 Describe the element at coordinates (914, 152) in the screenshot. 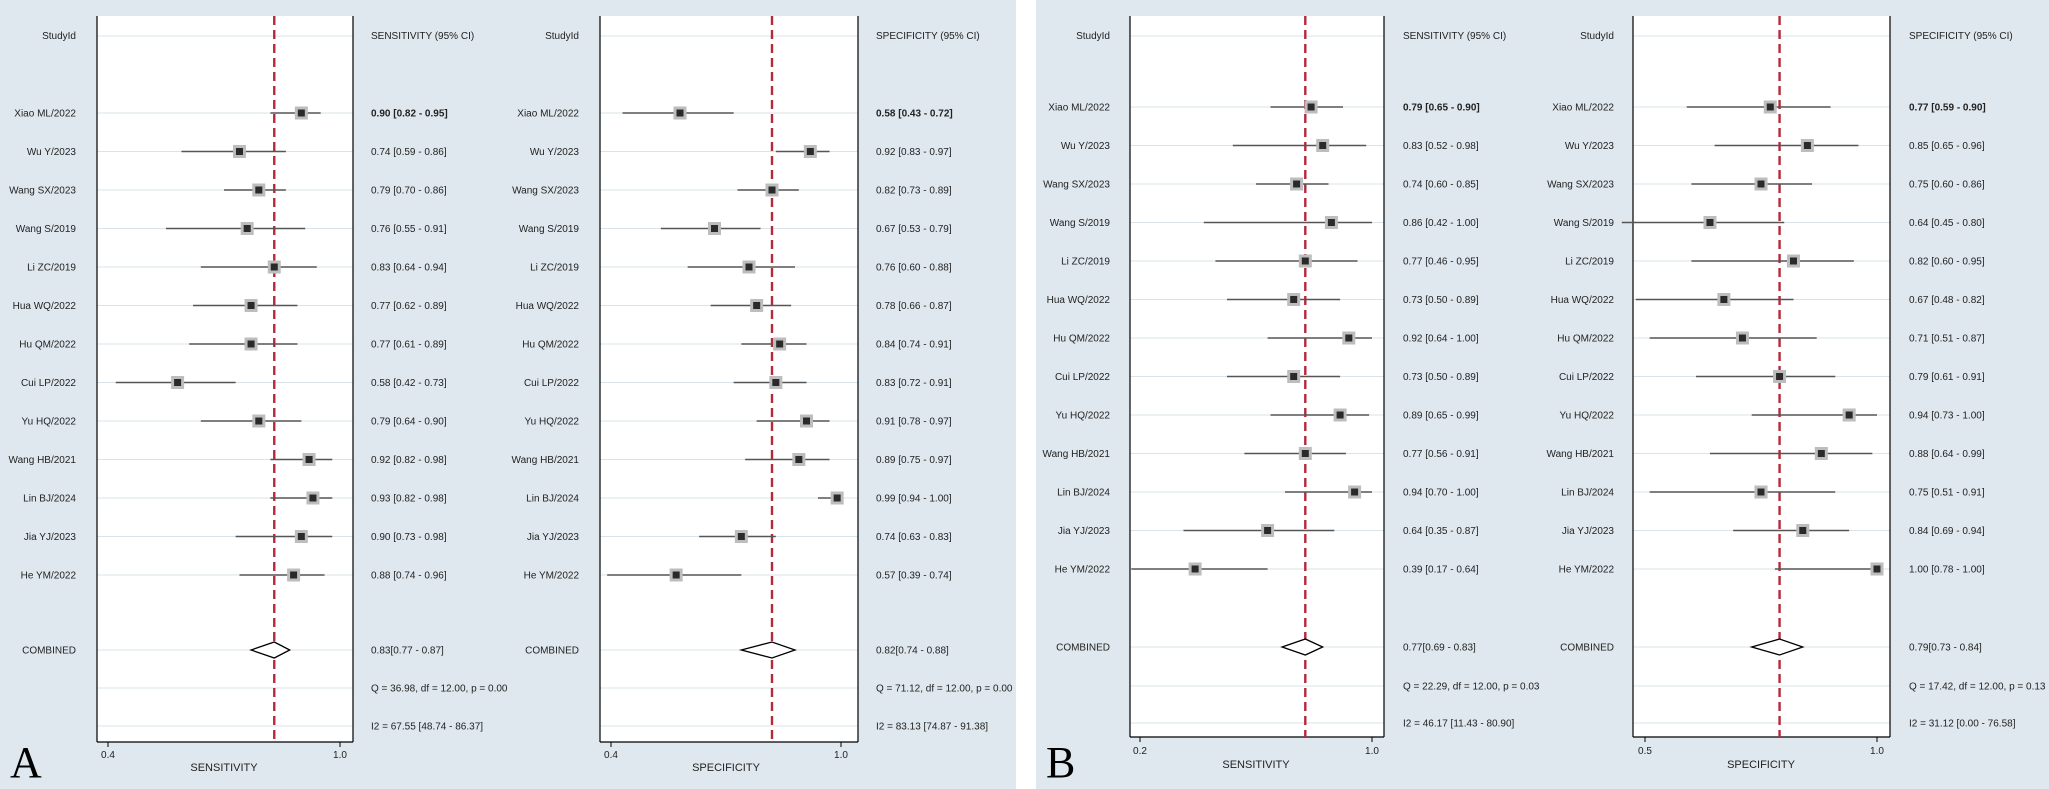

I see `study-ci-value: 0.92 [0.83 - 0.97]` at that location.